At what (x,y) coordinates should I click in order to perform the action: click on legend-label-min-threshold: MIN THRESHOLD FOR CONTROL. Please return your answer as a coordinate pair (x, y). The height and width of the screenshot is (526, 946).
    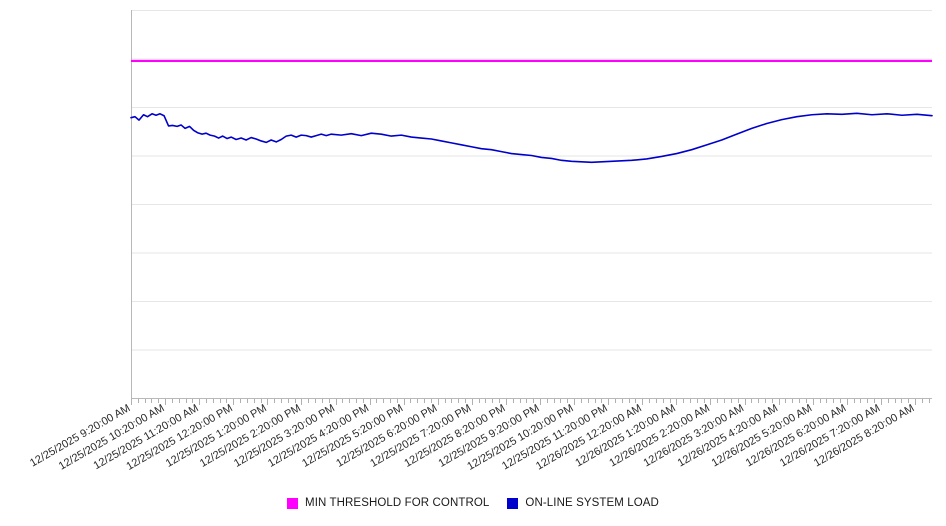
    Looking at the image, I should click on (397, 503).